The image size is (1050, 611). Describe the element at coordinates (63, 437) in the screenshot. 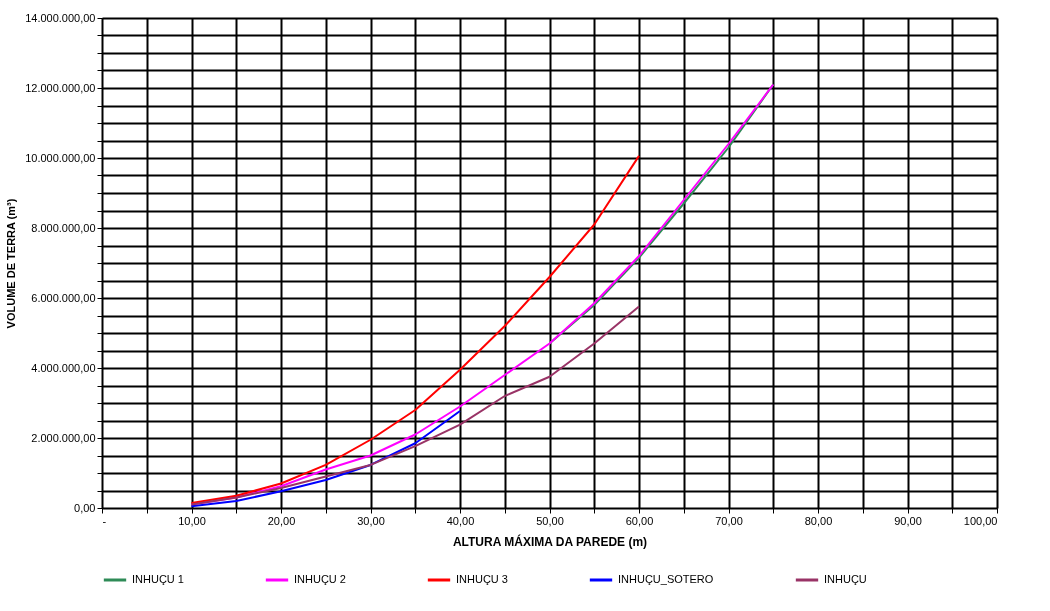

I see `y-tick-label: 2.000.000,00` at that location.